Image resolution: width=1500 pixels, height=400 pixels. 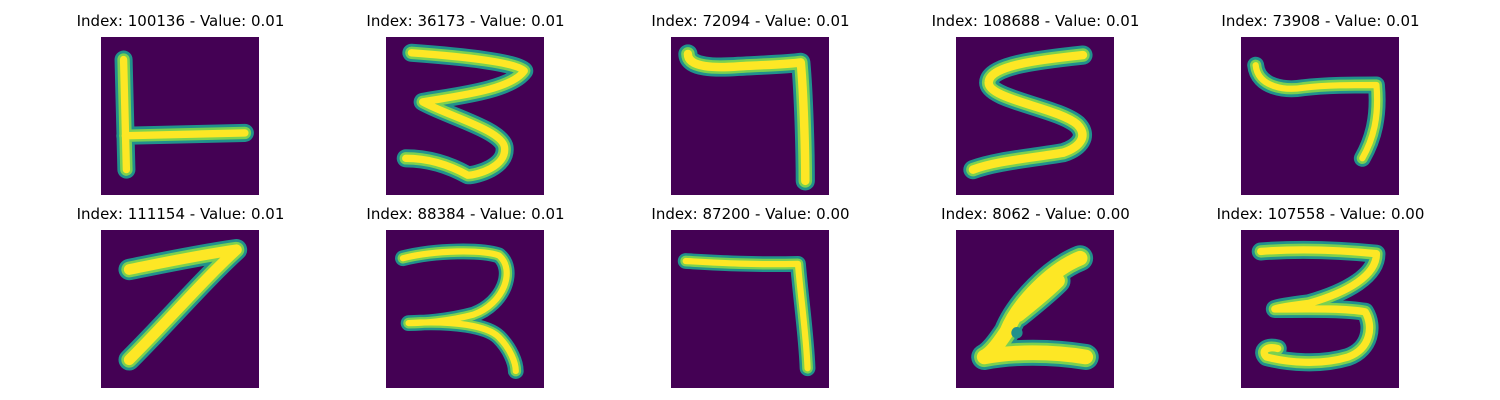 I want to click on panel-title: Index: 73908 - Value: 0.01, so click(x=1320, y=21).